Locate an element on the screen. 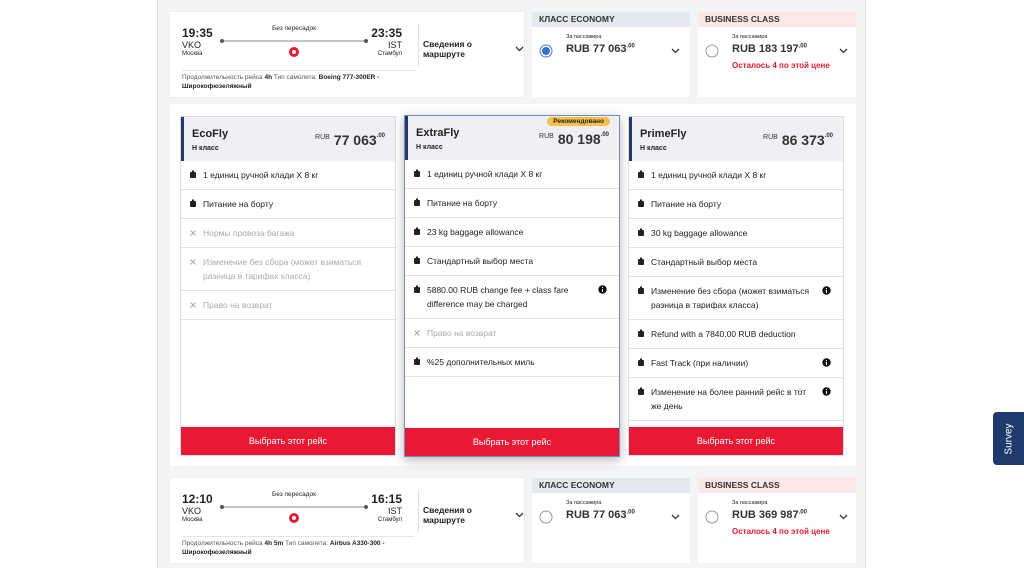 The height and width of the screenshot is (568, 1024). feature-text: Fast Track (при наличии) is located at coordinates (700, 363).